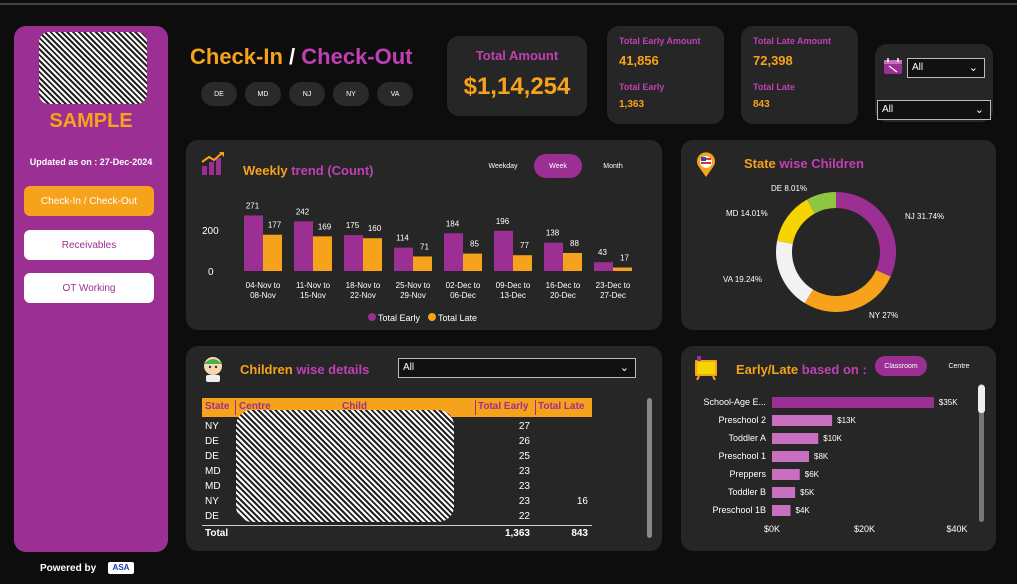  I want to click on category-label: Preschool 1B, so click(739, 510).